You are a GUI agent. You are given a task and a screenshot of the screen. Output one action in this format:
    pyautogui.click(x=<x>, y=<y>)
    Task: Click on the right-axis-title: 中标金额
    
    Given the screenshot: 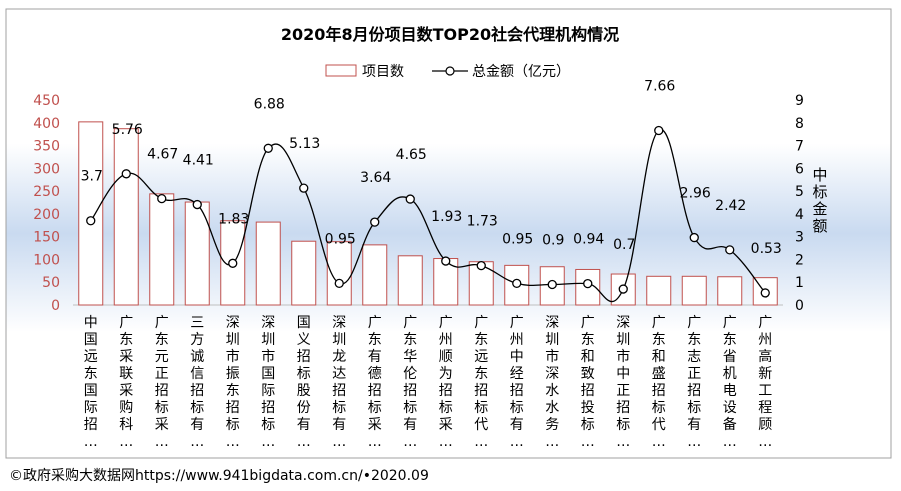 What is the action you would take?
    pyautogui.click(x=819, y=200)
    